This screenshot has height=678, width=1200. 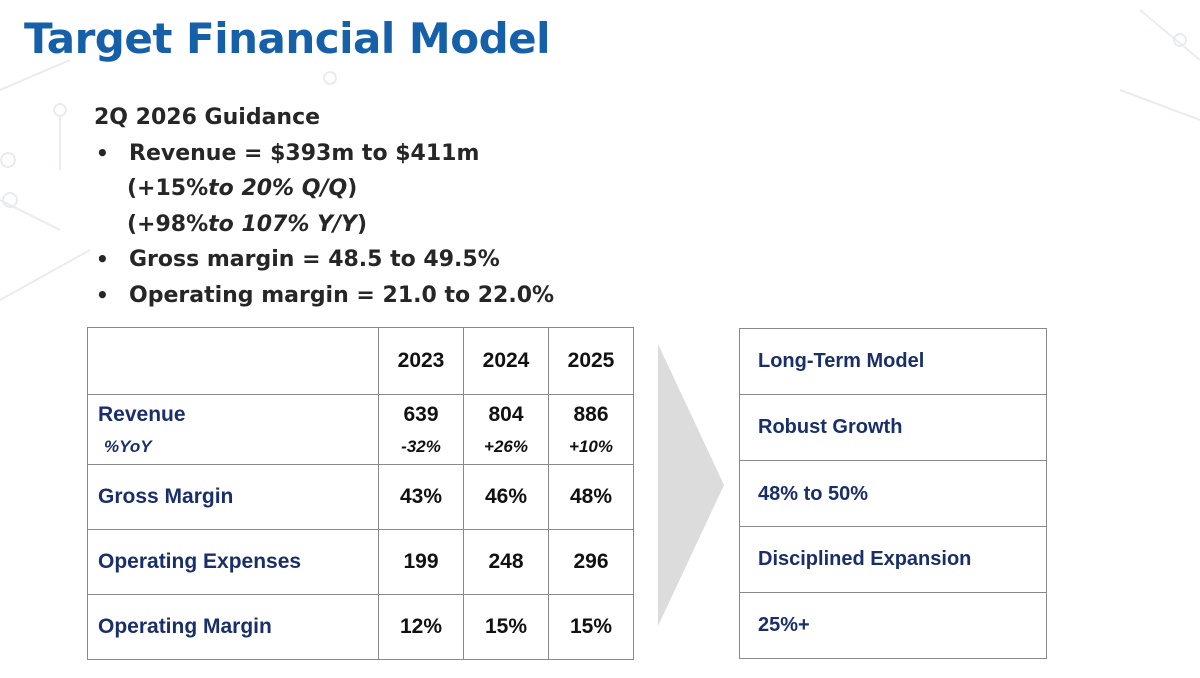 I want to click on long-term-operating-margin: 25%+, so click(x=784, y=625).